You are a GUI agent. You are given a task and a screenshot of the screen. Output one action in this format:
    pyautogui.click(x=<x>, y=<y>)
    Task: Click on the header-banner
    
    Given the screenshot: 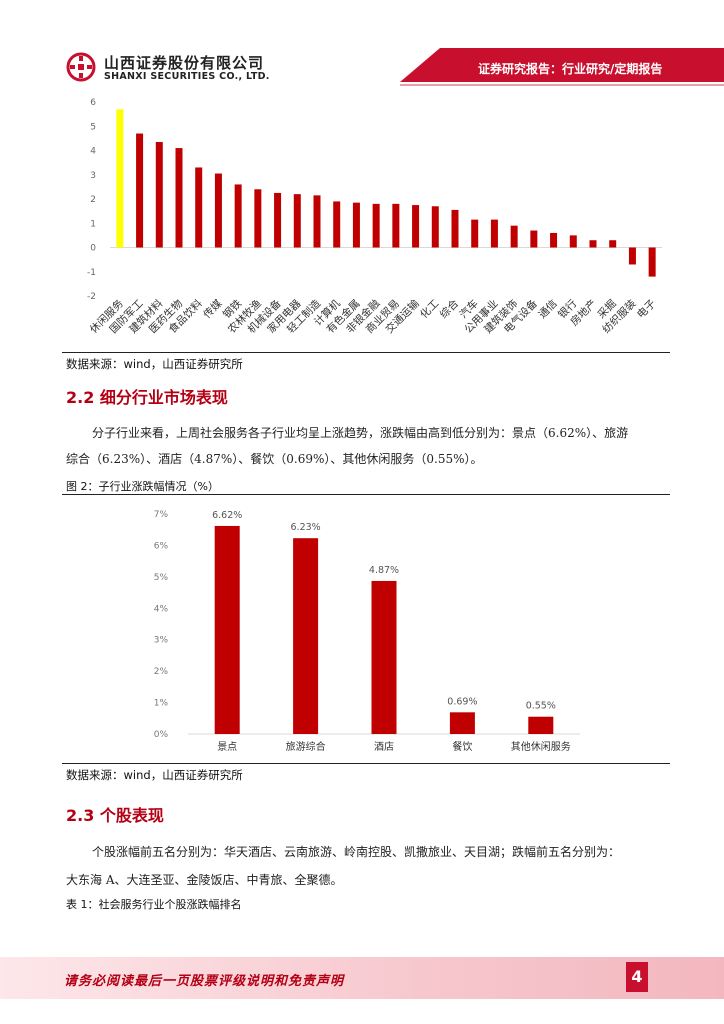 What is the action you would take?
    pyautogui.click(x=562, y=67)
    